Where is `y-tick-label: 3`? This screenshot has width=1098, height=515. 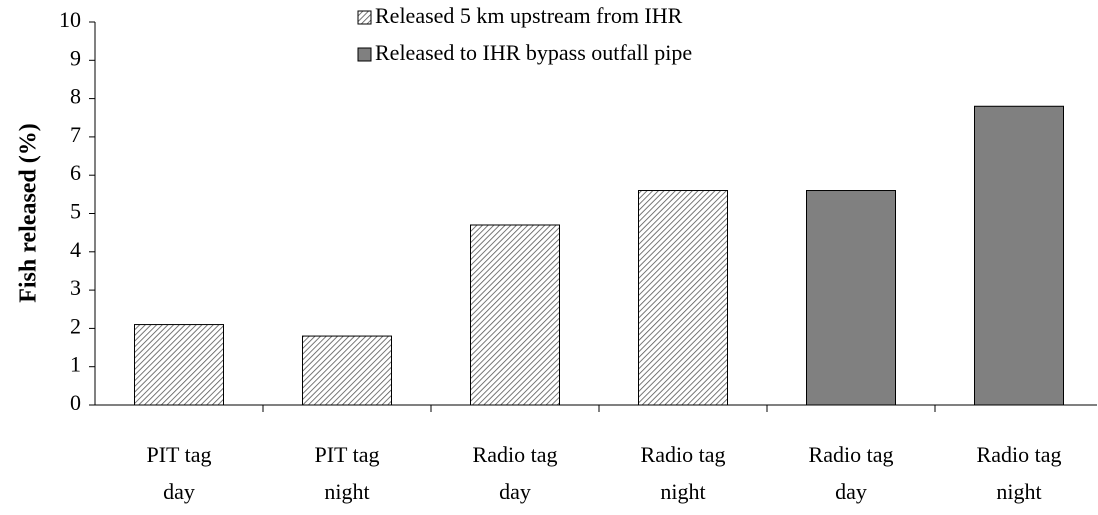
y-tick-label: 3 is located at coordinates (75, 287).